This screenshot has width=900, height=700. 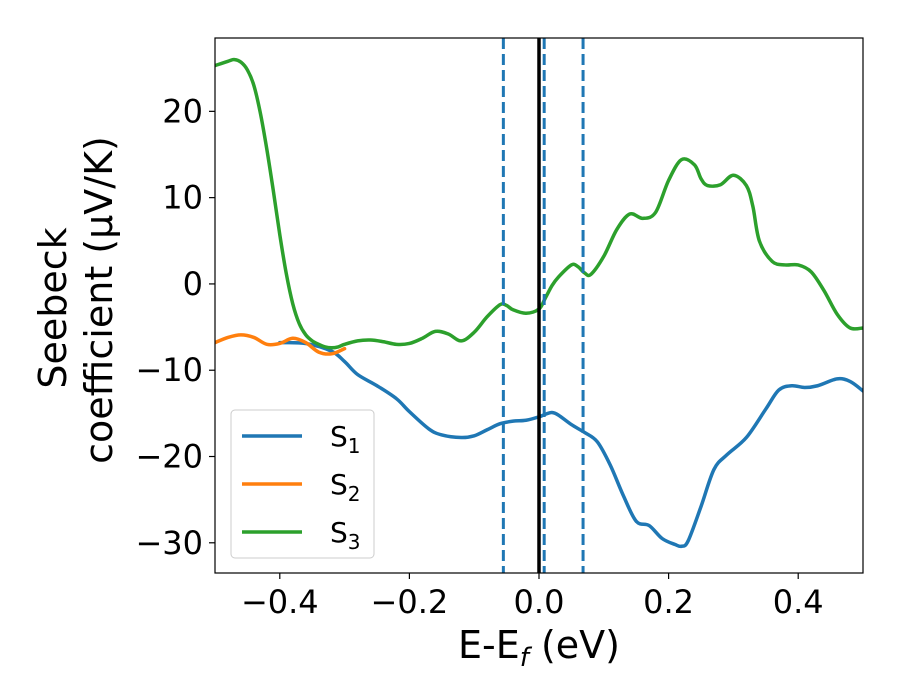 What do you see at coordinates (280, 602) in the screenshot?
I see `x-tick-label: −0.4` at bounding box center [280, 602].